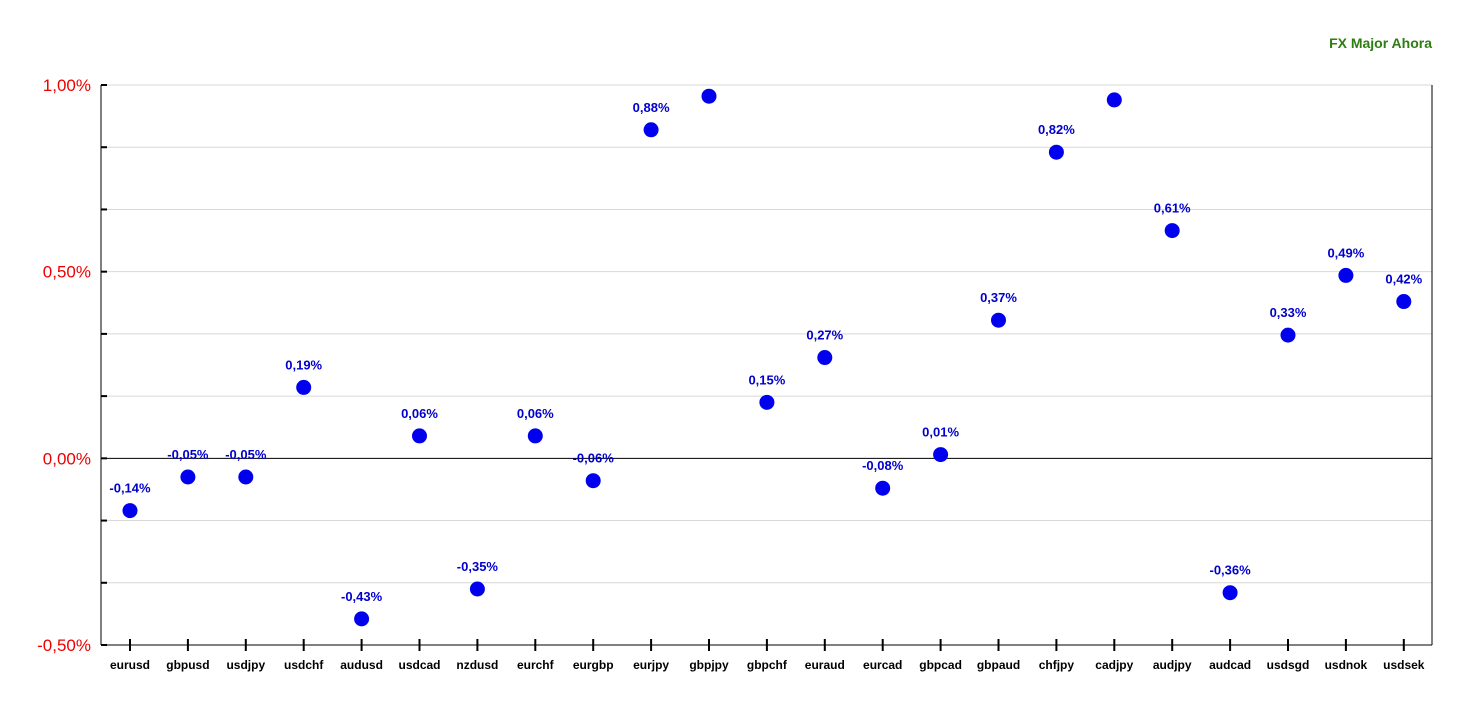 The width and height of the screenshot is (1468, 707). What do you see at coordinates (940, 432) in the screenshot?
I see `data-label-gbpcad: 0,01%` at bounding box center [940, 432].